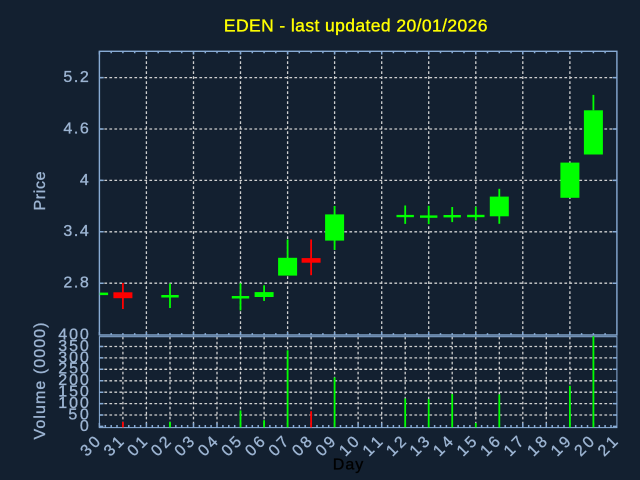 The height and width of the screenshot is (480, 640). I want to click on svg-text: 4.6, so click(75, 128).